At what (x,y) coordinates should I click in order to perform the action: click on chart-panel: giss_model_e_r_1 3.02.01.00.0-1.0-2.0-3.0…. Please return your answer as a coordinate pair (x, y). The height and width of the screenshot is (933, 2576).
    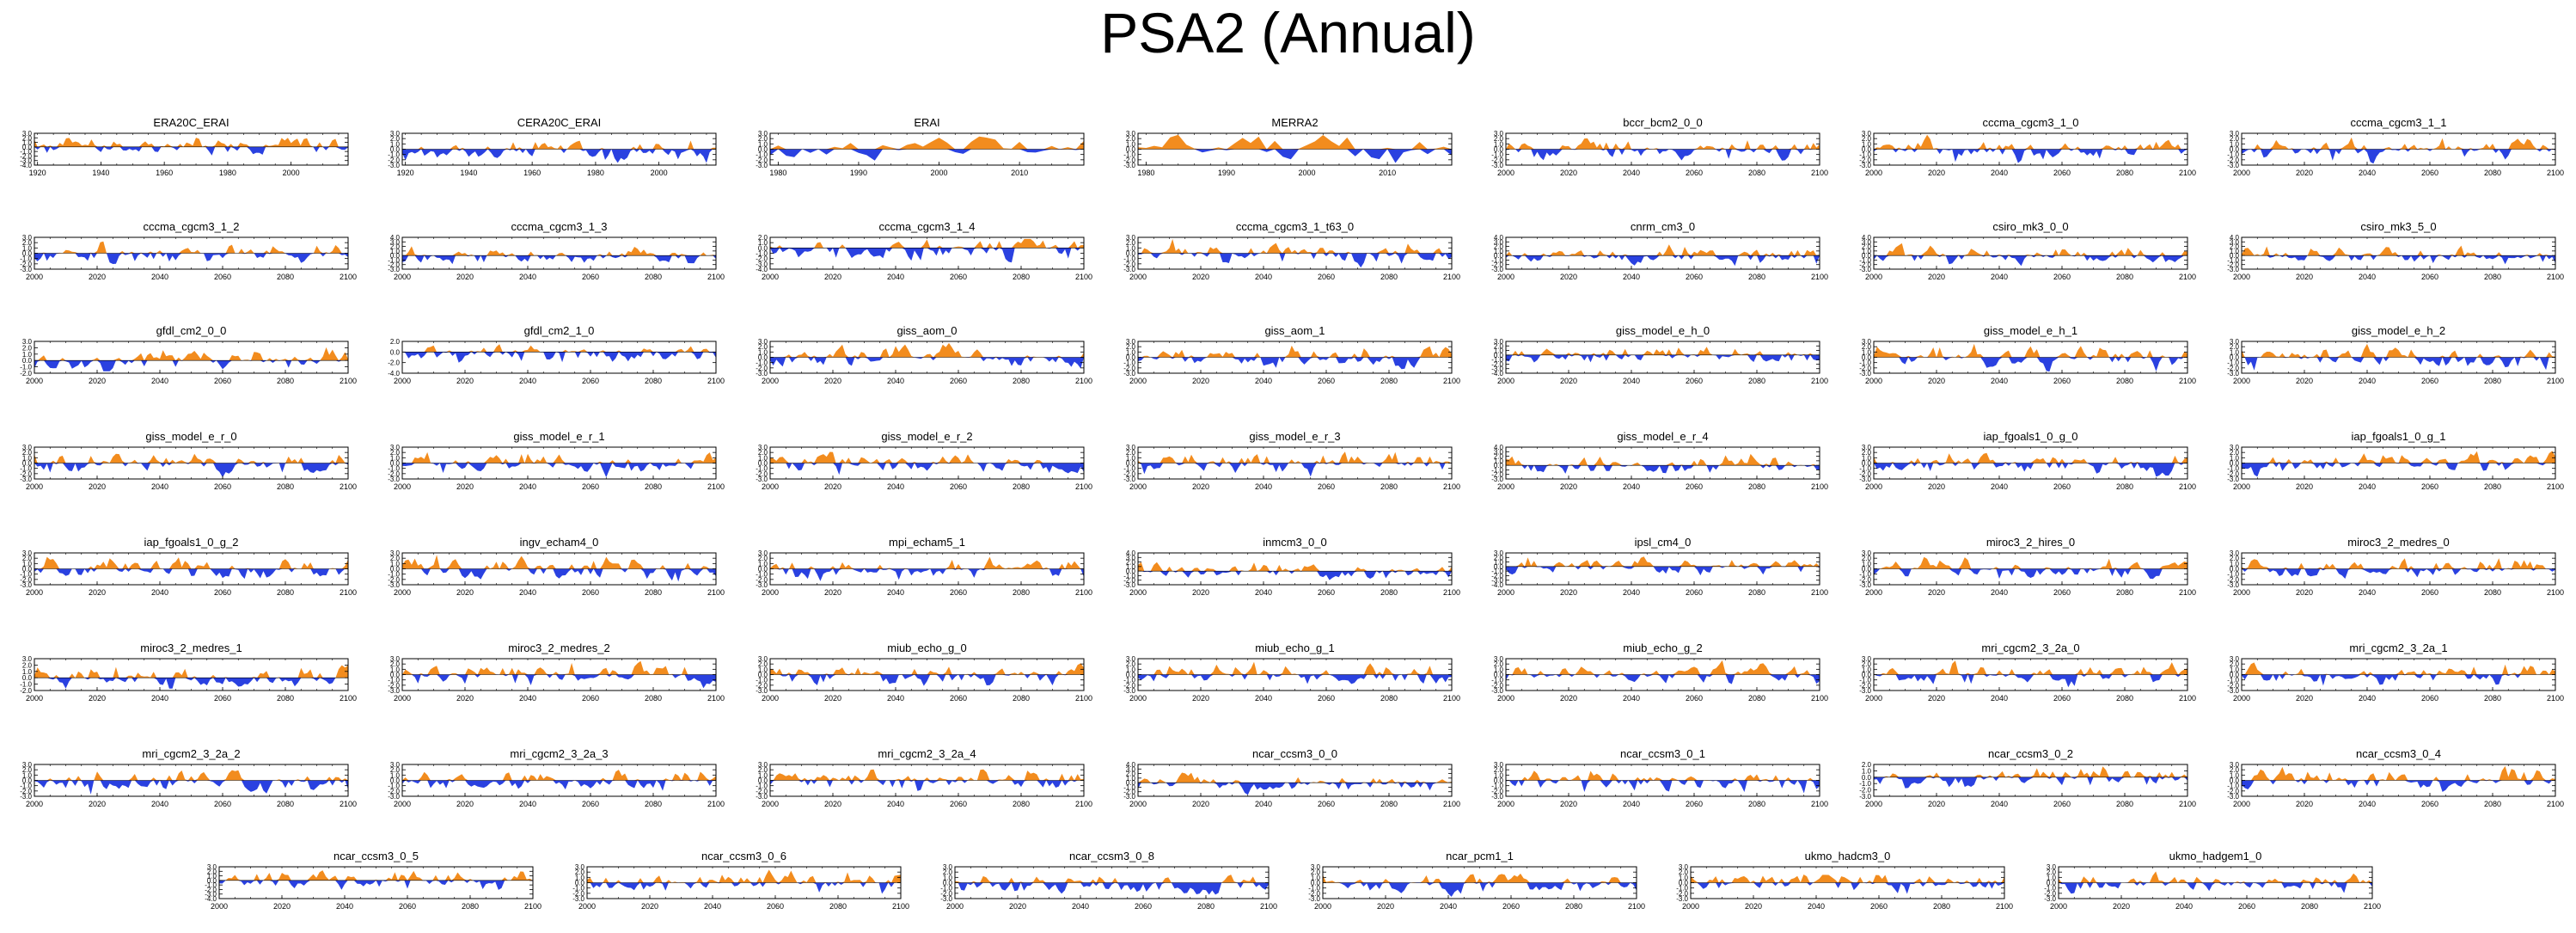
    Looking at the image, I should click on (556, 460).